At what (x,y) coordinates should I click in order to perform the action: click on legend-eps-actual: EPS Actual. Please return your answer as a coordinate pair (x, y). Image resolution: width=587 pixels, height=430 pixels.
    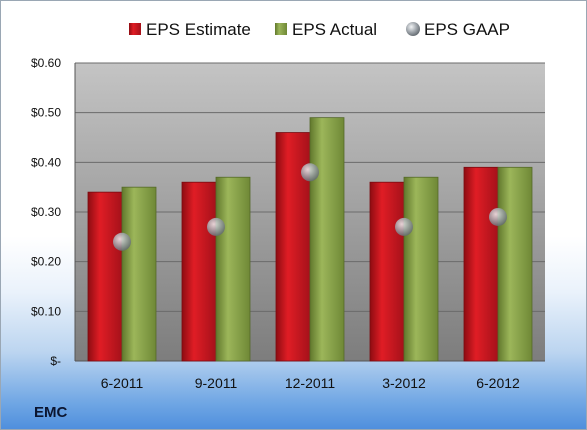
    Looking at the image, I should click on (326, 29).